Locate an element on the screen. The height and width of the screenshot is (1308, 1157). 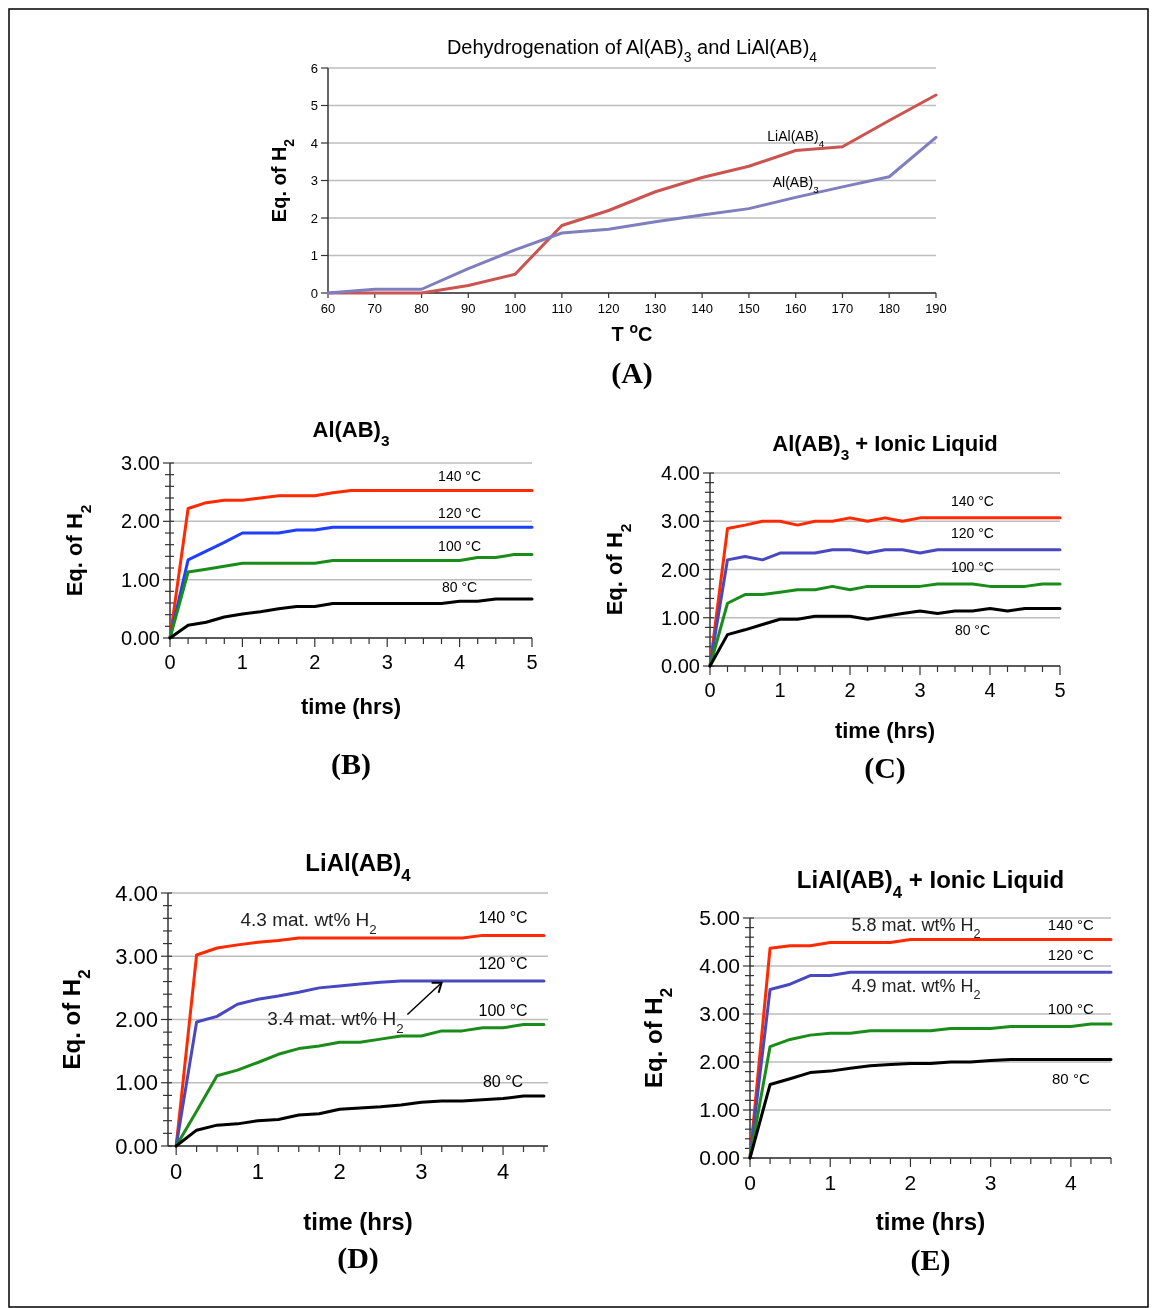
annotation: 4.9 mat. wt% H$_{2}$ is located at coordinates (916, 989).